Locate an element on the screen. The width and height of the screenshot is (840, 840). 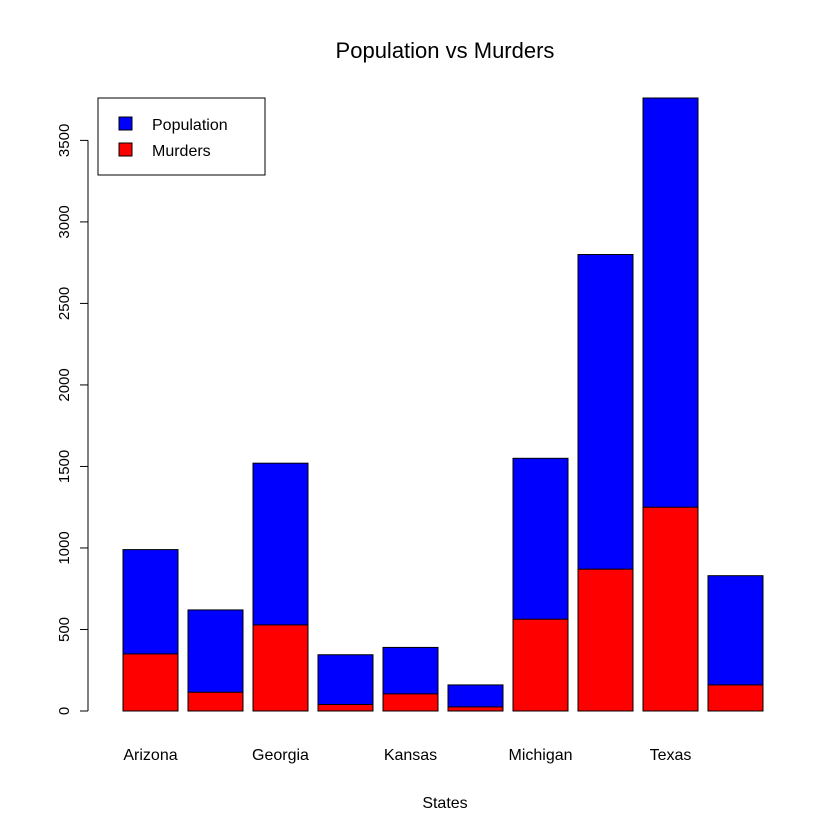
legend-swatch-population is located at coordinates (125, 123).